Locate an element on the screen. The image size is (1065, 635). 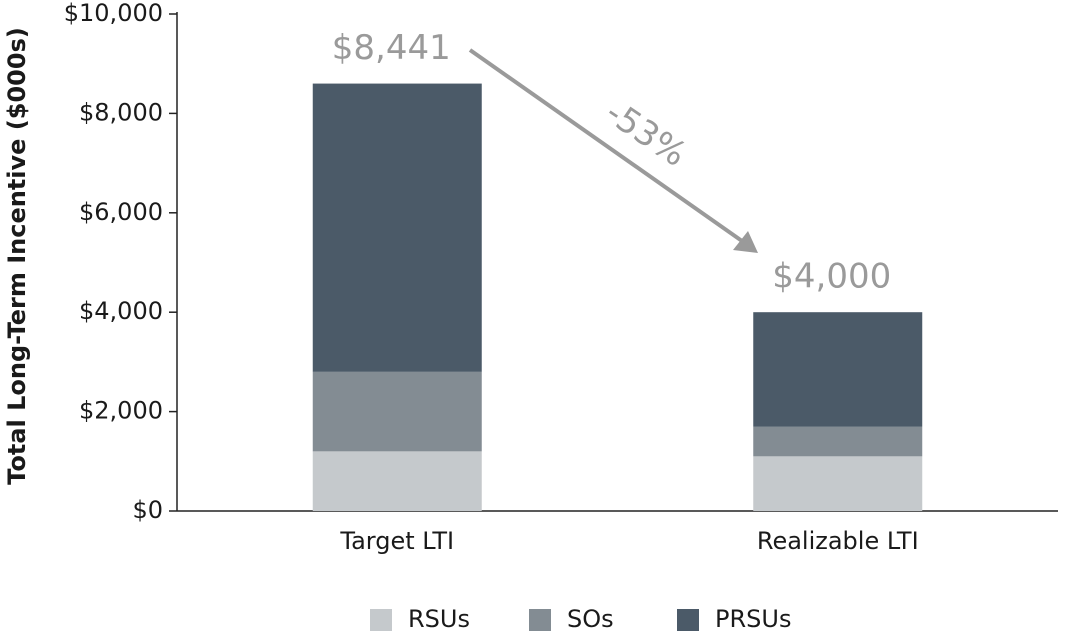
y-tick-label: $2,000 is located at coordinates (121, 411).